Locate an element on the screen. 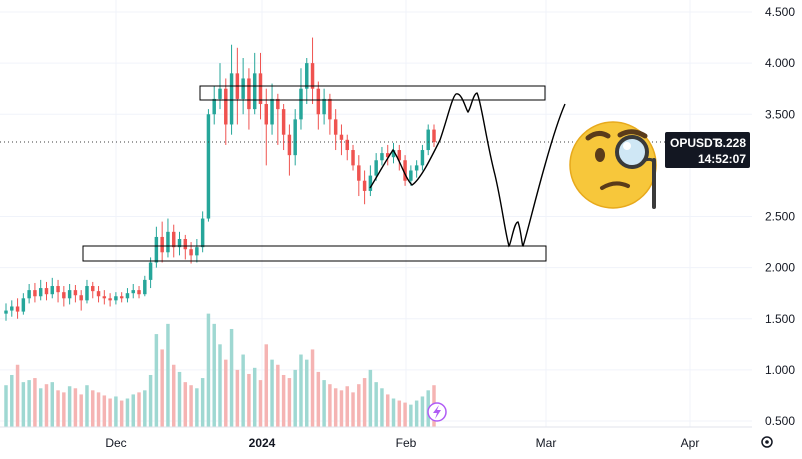 The width and height of the screenshot is (802, 459). settings-gear-icon is located at coordinates (767, 442).